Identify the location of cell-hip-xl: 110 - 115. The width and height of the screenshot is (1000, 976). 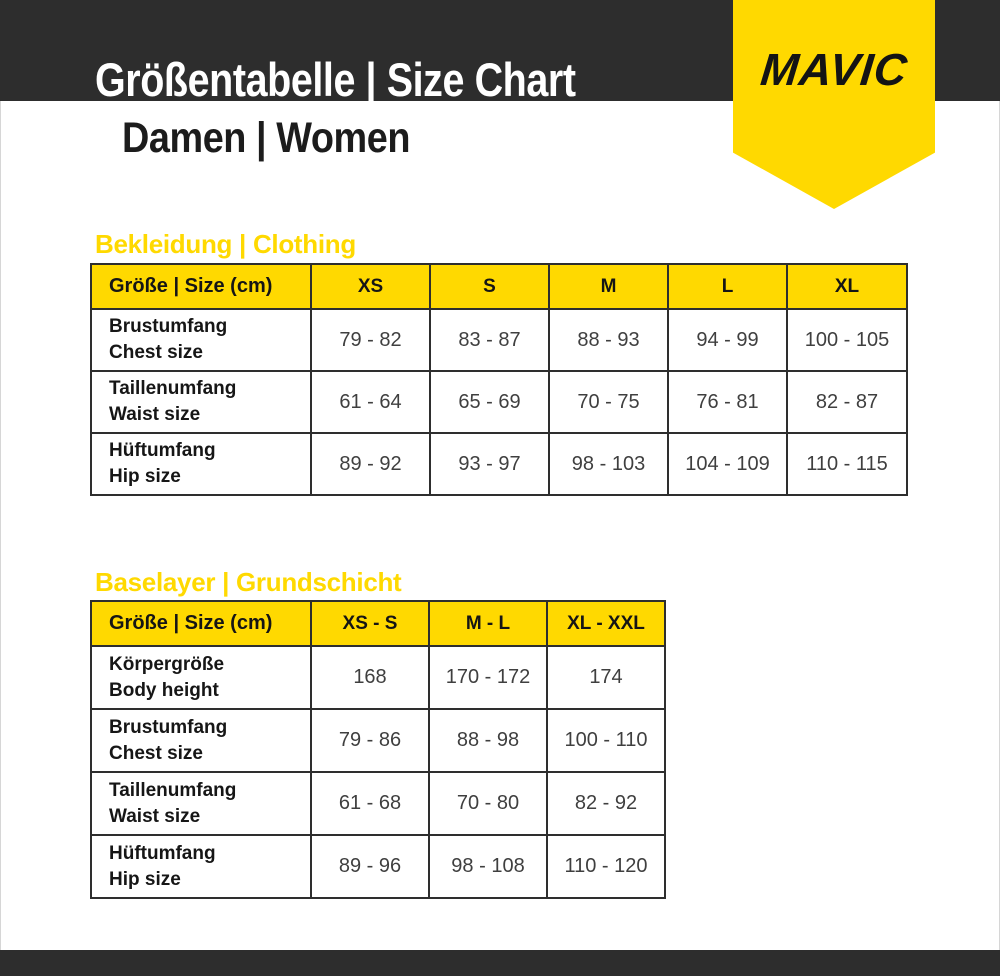
(847, 464).